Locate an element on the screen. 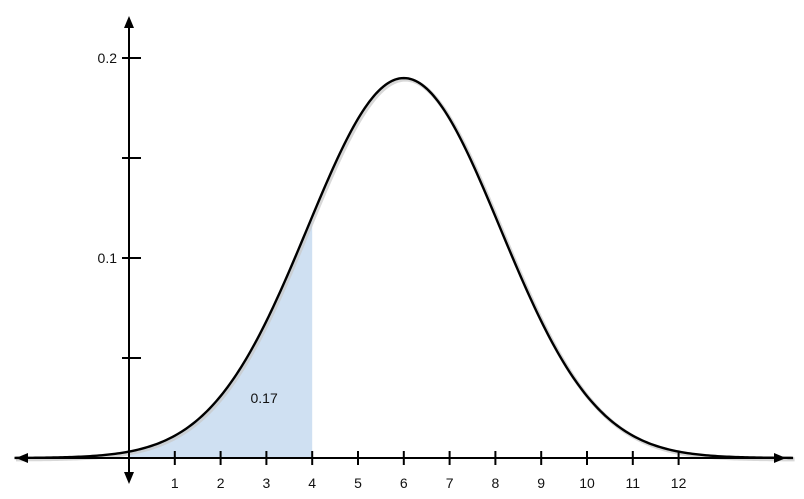 Image resolution: width=804 pixels, height=499 pixels. x-axis-right-arrow is located at coordinates (780, 458).